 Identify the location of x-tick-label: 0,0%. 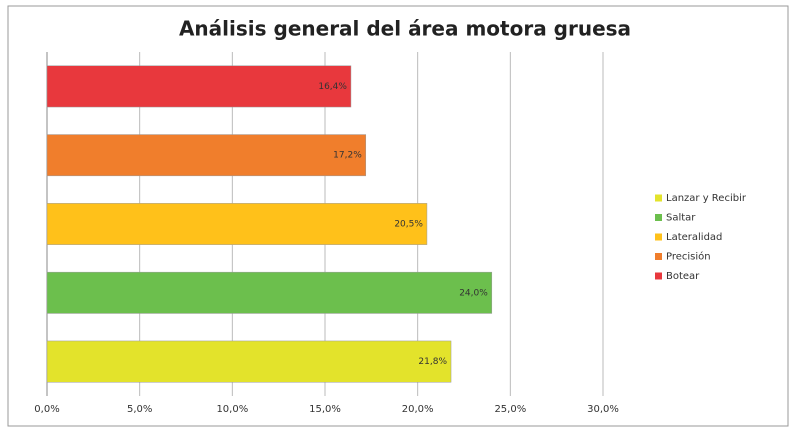
(46, 409).